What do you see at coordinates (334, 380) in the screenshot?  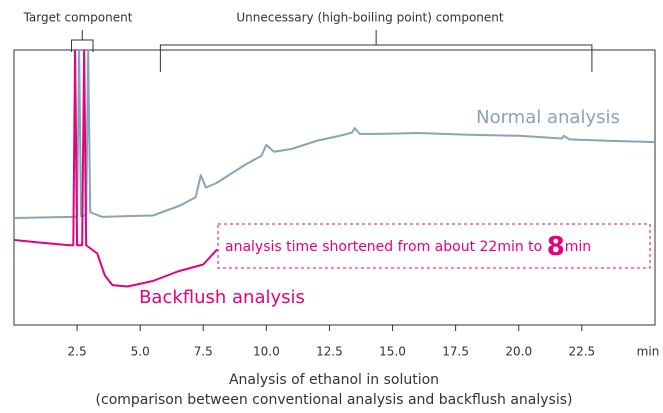 I see `caption: Analysis of ethanol in solution` at bounding box center [334, 380].